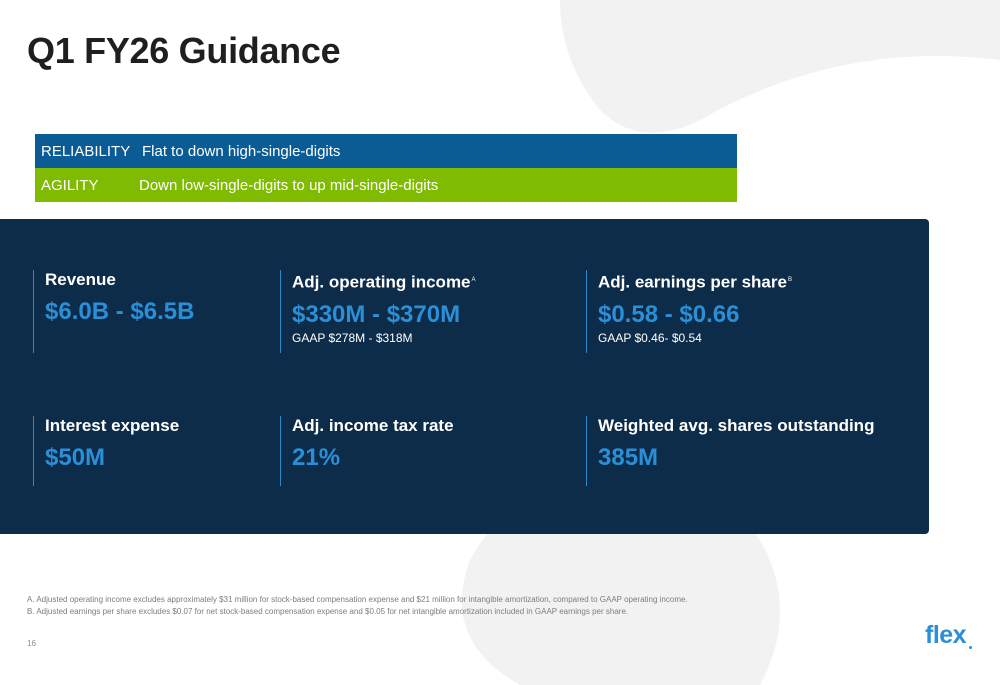 The width and height of the screenshot is (1000, 685). Describe the element at coordinates (373, 425) in the screenshot. I see `metric-label: Adj. income tax rate` at that location.